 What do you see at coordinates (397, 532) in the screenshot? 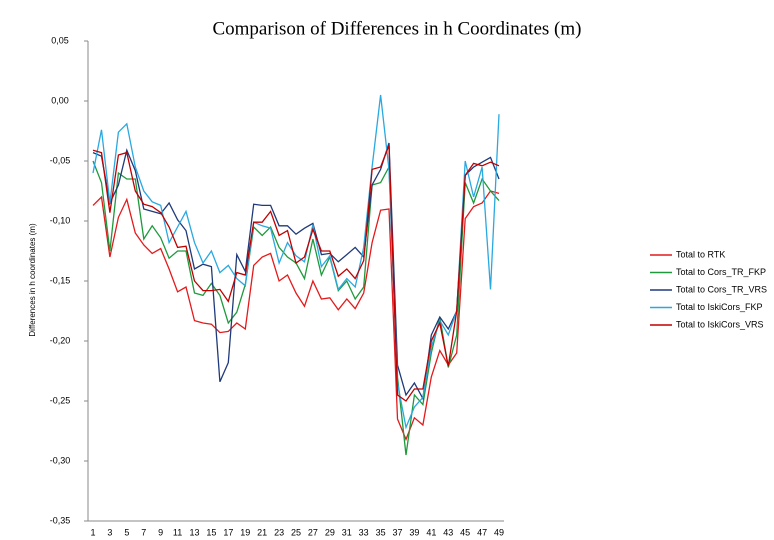
I see `x-tick-label: 37` at bounding box center [397, 532].